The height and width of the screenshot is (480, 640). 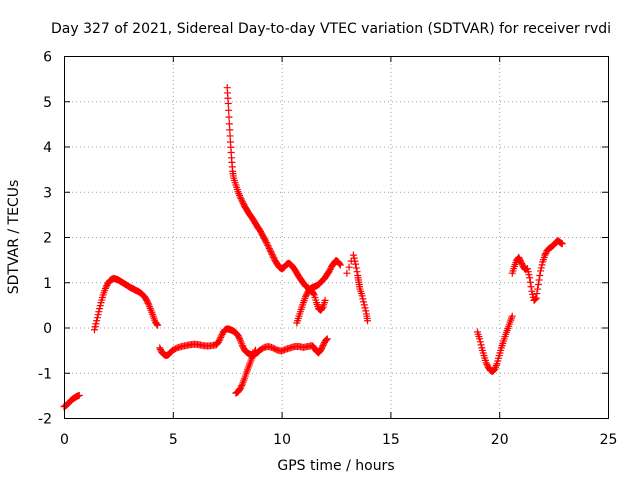 I want to click on y-tick-label: -1, so click(x=45, y=374).